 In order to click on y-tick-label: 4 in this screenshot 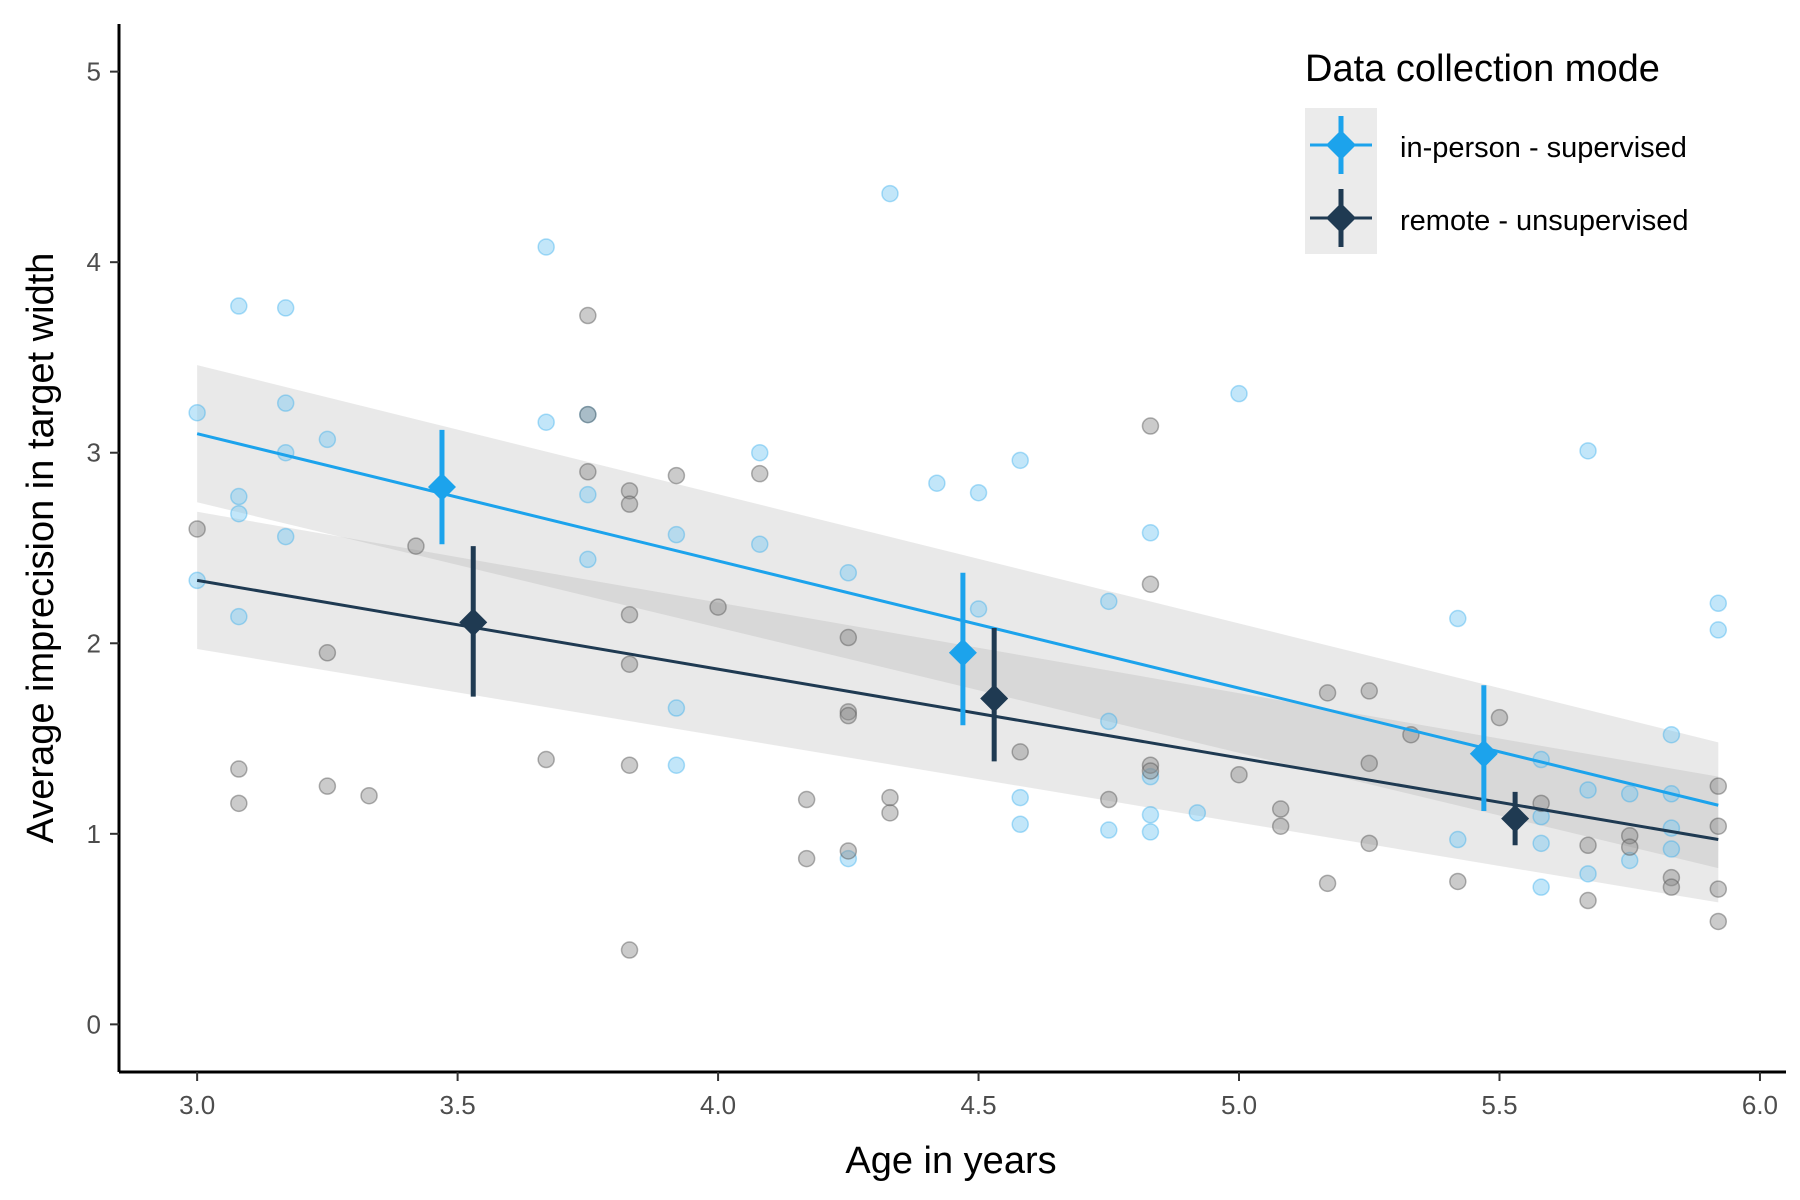, I will do `click(94, 262)`.